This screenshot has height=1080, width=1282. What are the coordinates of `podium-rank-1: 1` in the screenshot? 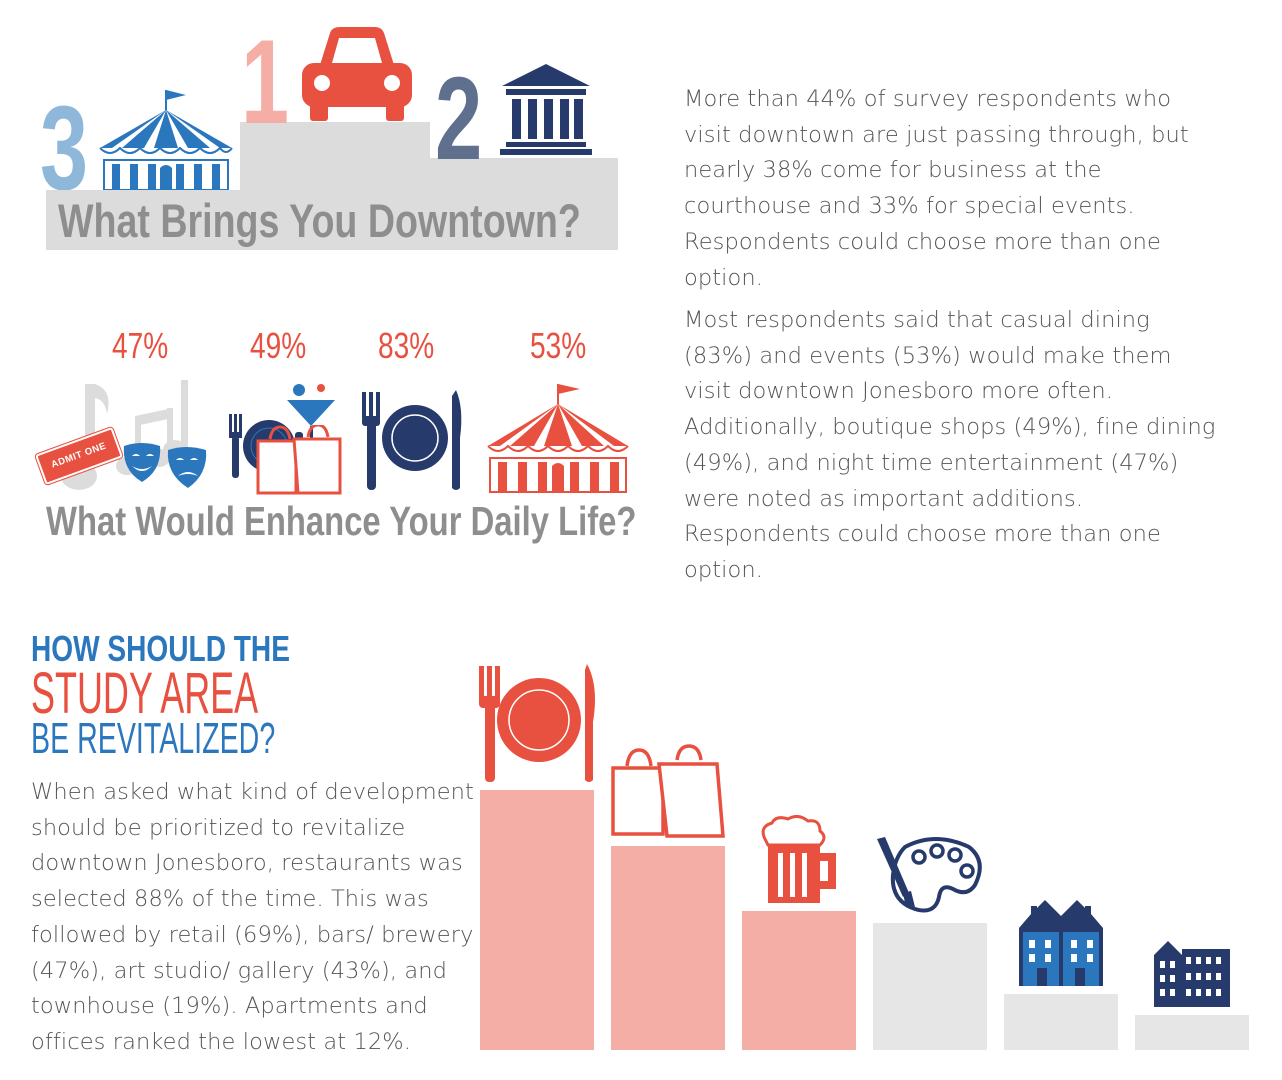 It's located at (265, 82).